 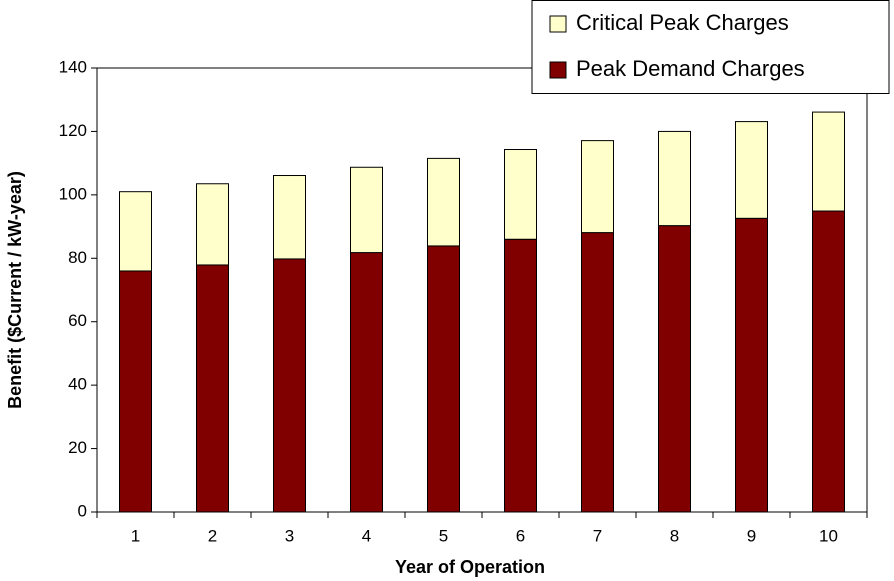 I want to click on x-tick-label: 8, so click(x=674, y=535).